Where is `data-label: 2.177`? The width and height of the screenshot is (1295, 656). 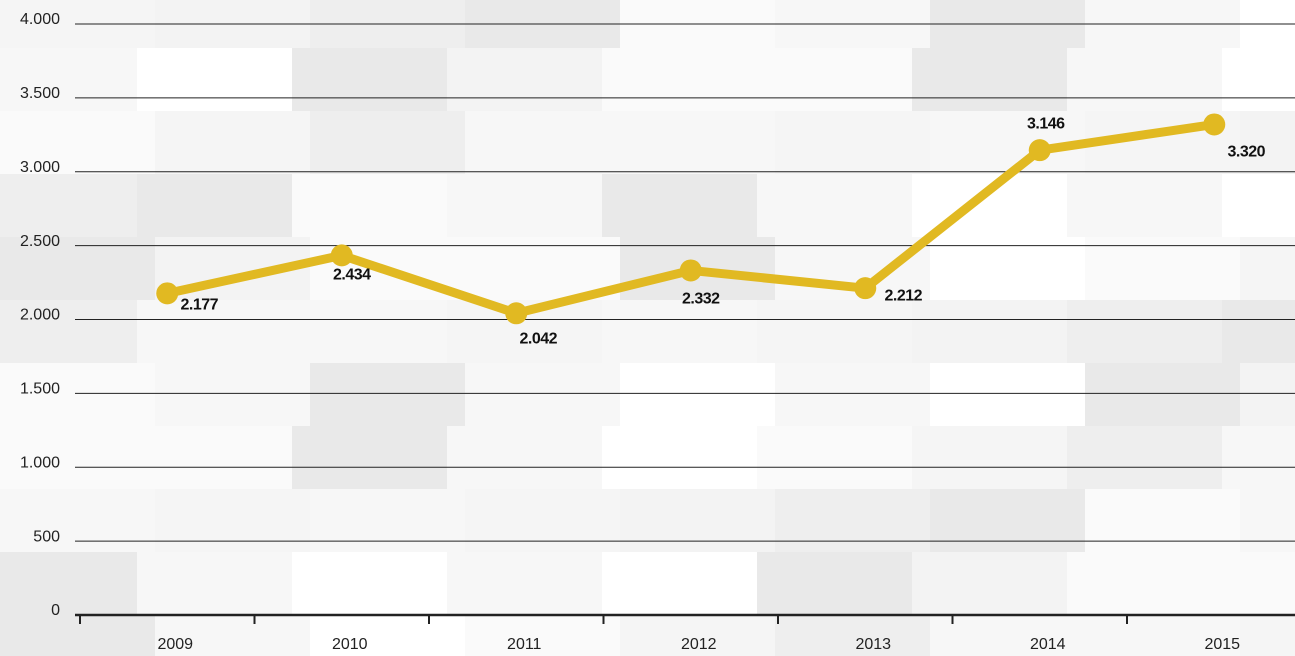 data-label: 2.177 is located at coordinates (199, 305).